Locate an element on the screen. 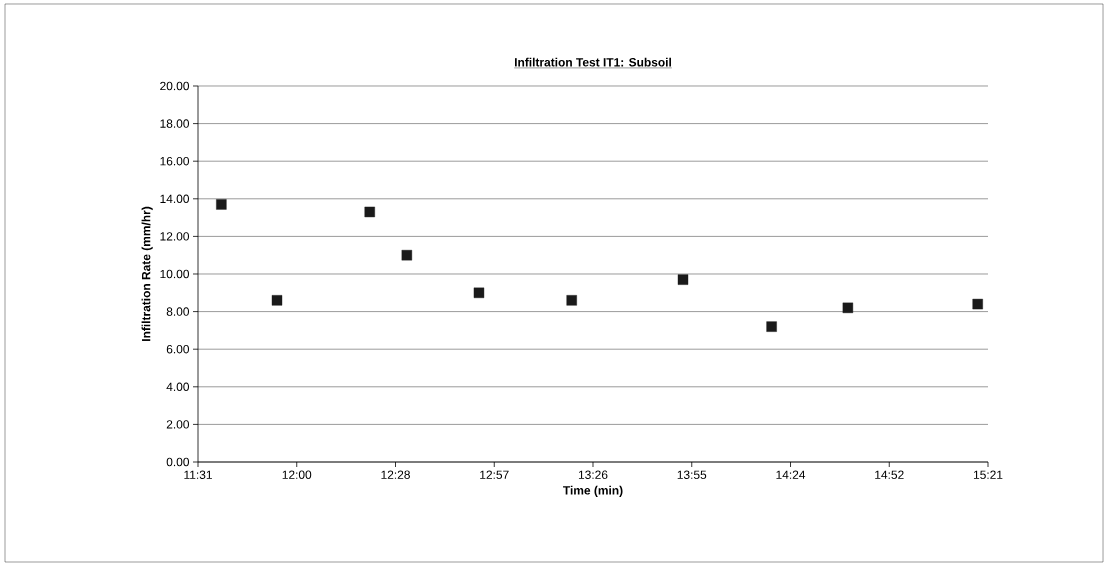 This screenshot has height=572, width=1108. y-tick-label: 18.00 is located at coordinates (175, 123).